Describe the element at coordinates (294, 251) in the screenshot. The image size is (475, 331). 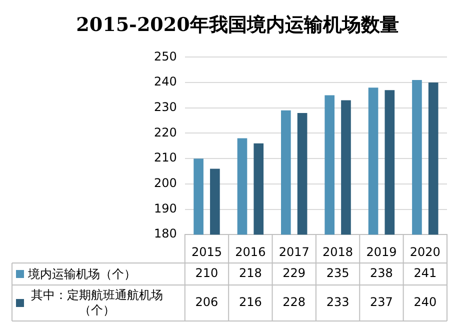
I see `x-tick-label: 2017` at that location.